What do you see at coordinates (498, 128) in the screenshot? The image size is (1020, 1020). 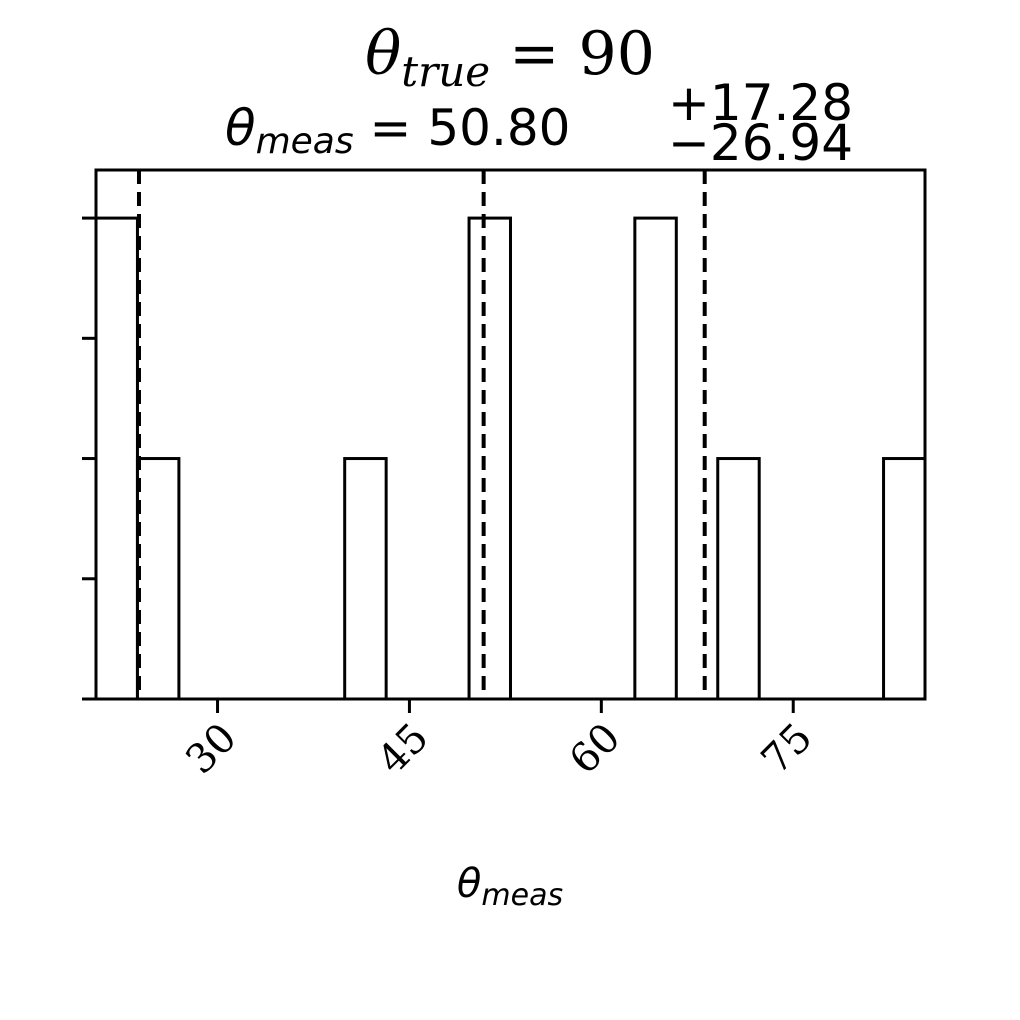 I see `subtitle-value: 50.80` at bounding box center [498, 128].